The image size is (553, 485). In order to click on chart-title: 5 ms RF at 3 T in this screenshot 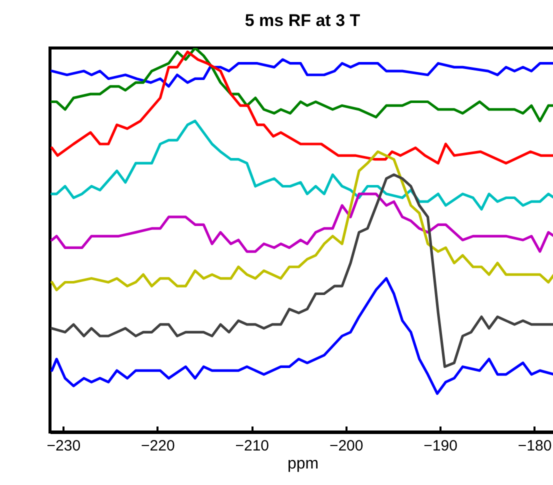, I will do `click(302, 20)`.